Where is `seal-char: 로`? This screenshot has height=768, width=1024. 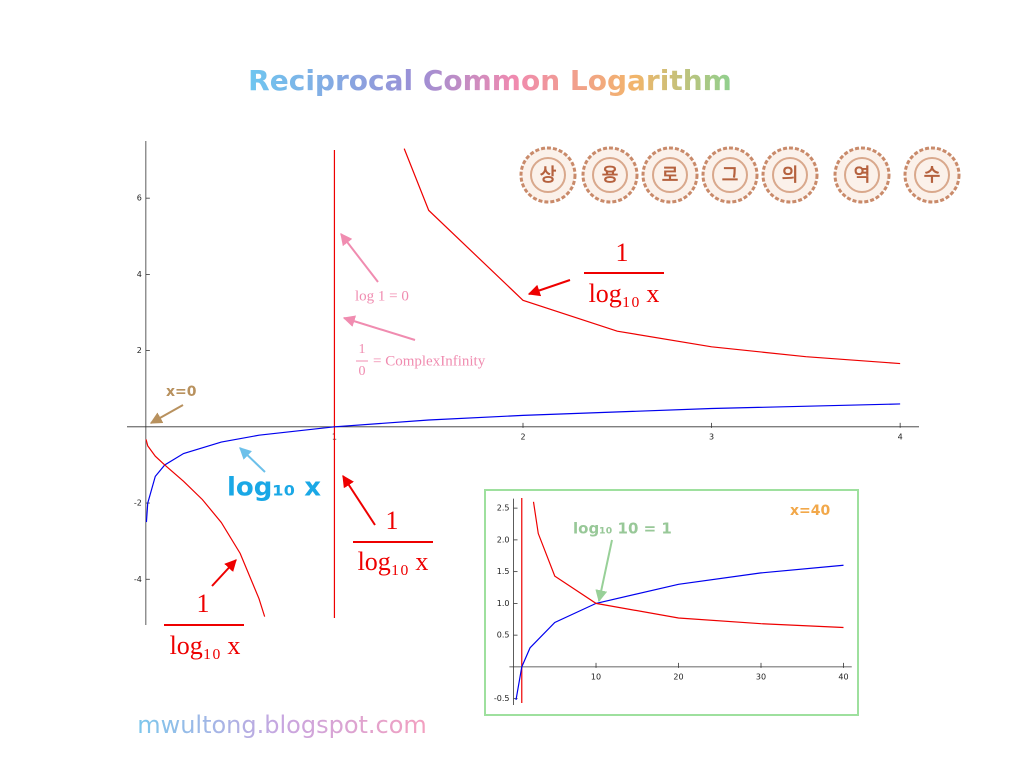 seal-char: 로 is located at coordinates (670, 175).